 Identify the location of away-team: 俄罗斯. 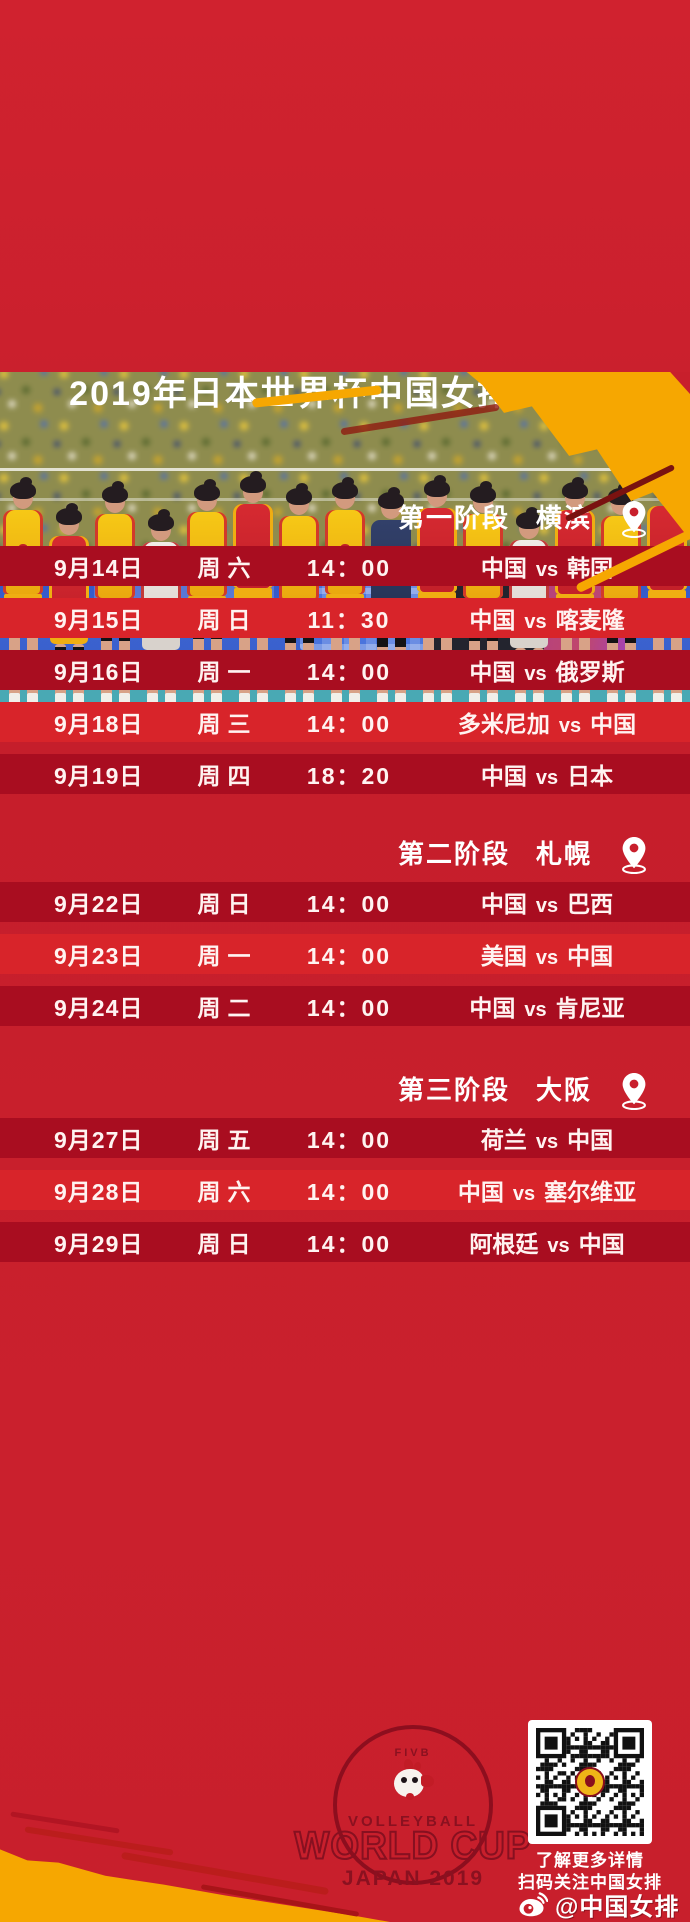
(590, 672).